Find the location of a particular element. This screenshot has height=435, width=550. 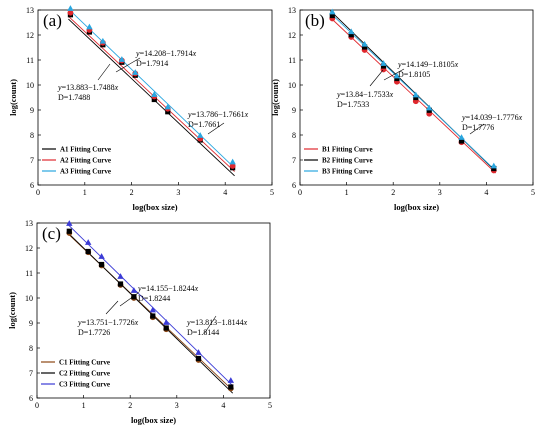

panel-label: (c) is located at coordinates (51, 233).